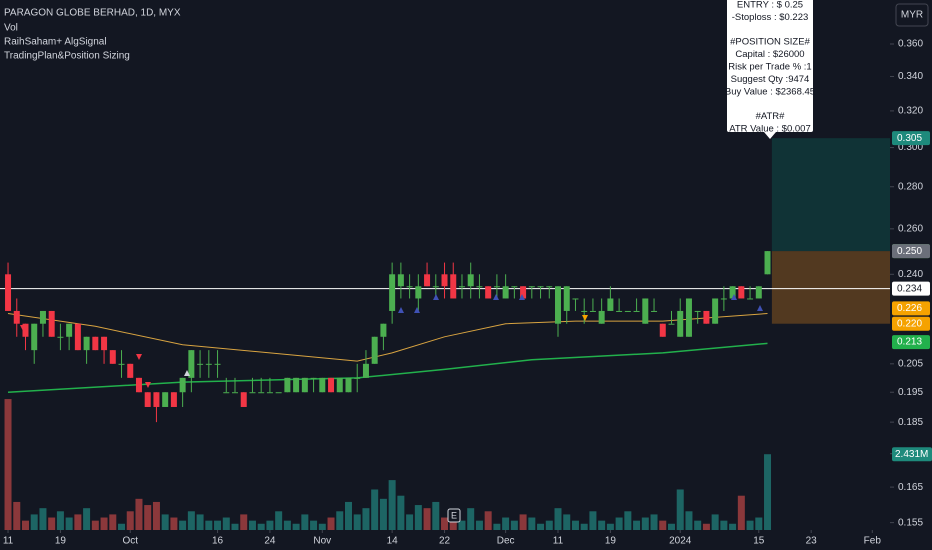 The image size is (932, 550). I want to click on x-tick-label: Nov, so click(322, 541).